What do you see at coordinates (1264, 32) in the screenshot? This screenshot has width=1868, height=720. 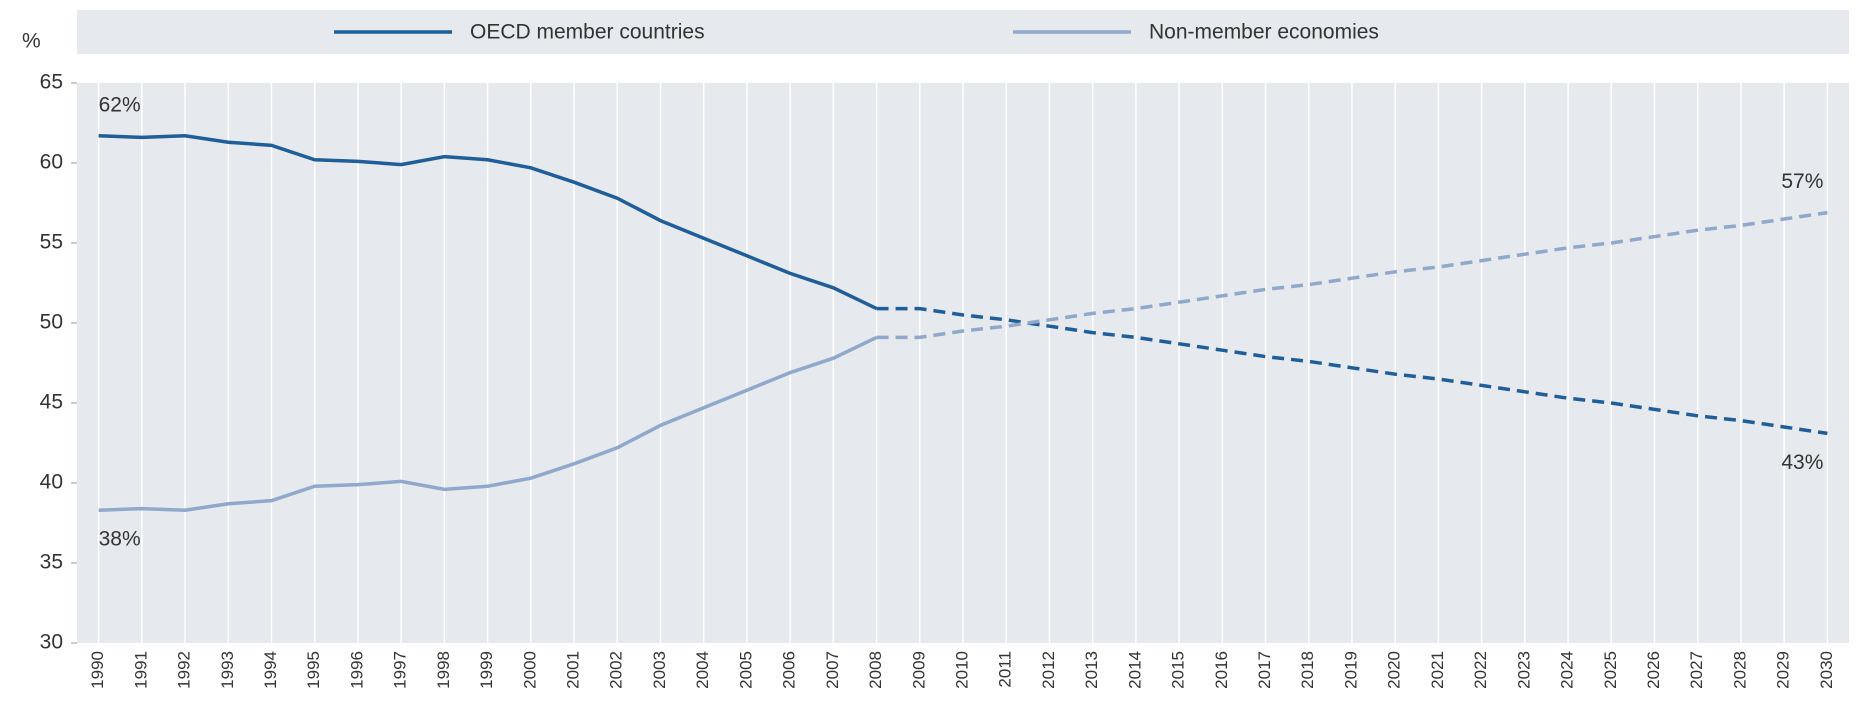 I see `legend-label: Non-member economies` at bounding box center [1264, 32].